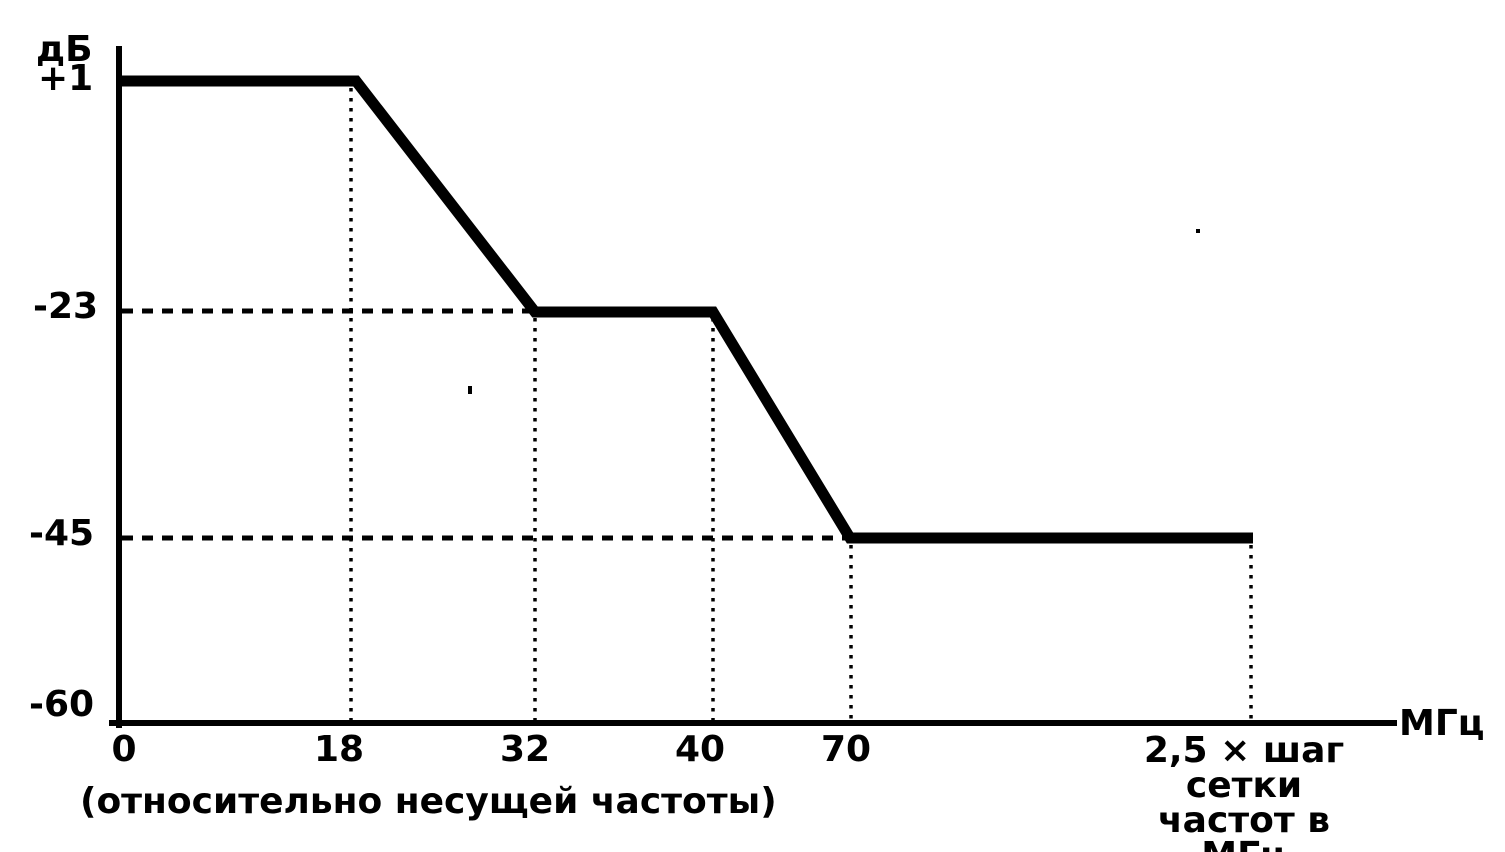 The image size is (1505, 852). What do you see at coordinates (700, 749) in the screenshot?
I see `x-tick-40: 40` at bounding box center [700, 749].